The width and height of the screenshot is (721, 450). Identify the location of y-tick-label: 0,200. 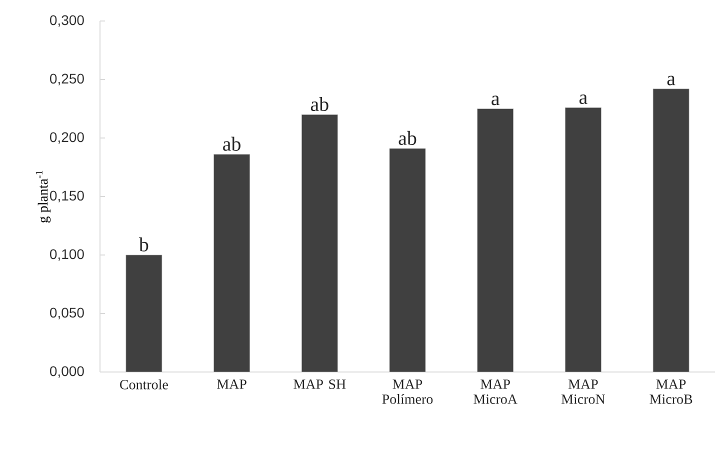
(67, 138).